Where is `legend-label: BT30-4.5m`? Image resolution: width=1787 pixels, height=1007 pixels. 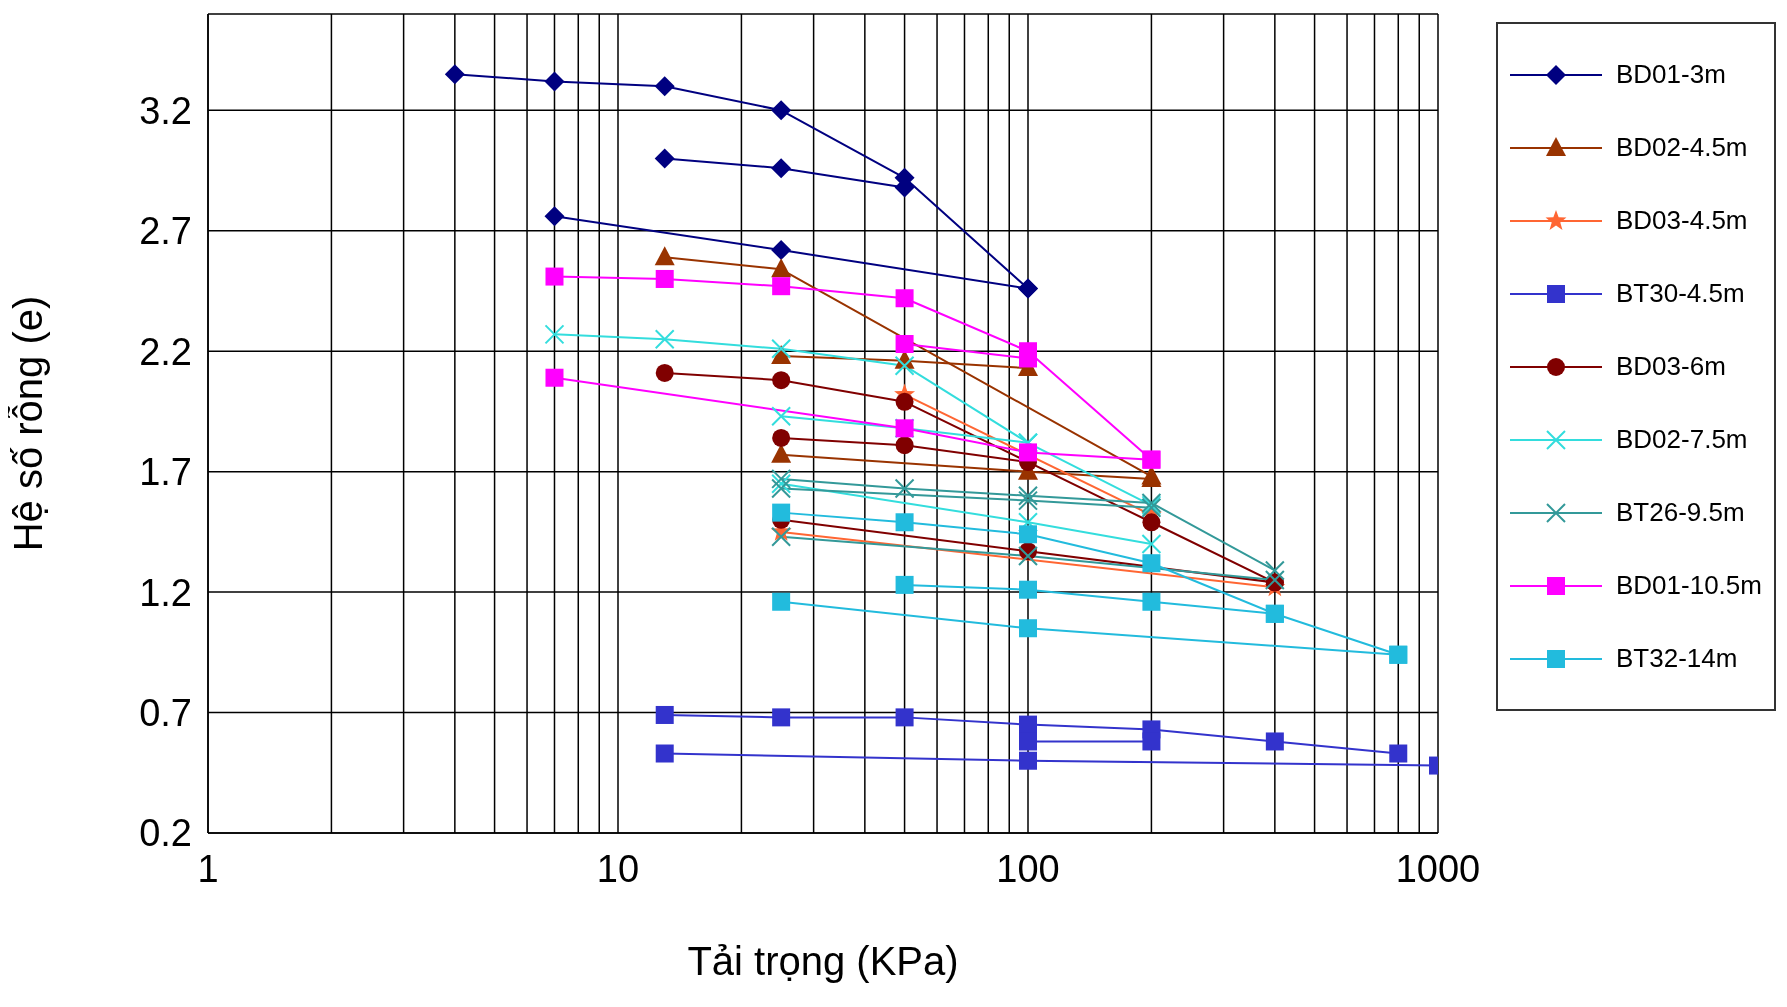 legend-label: BT30-4.5m is located at coordinates (1680, 293).